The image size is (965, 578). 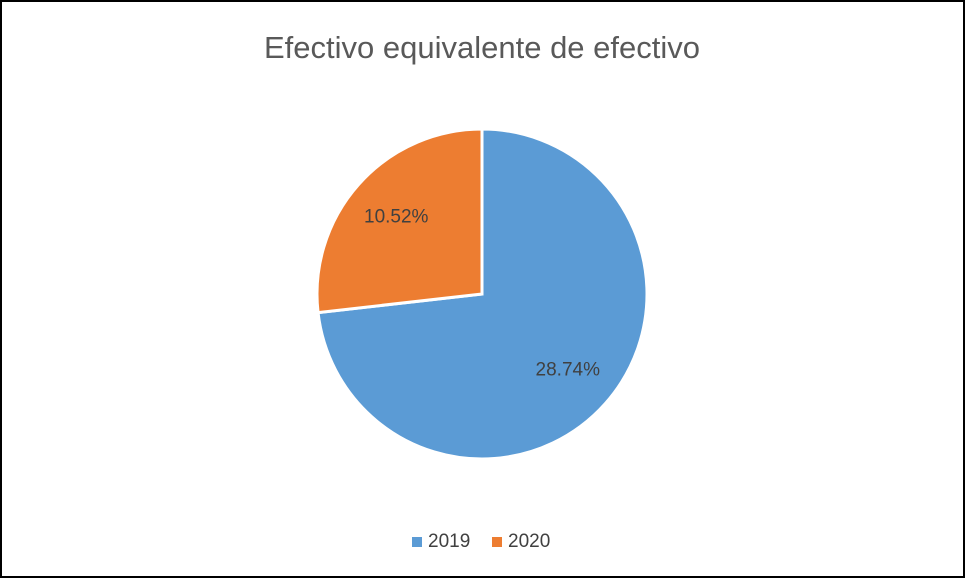 What do you see at coordinates (529, 541) in the screenshot?
I see `legend-label: 2020` at bounding box center [529, 541].